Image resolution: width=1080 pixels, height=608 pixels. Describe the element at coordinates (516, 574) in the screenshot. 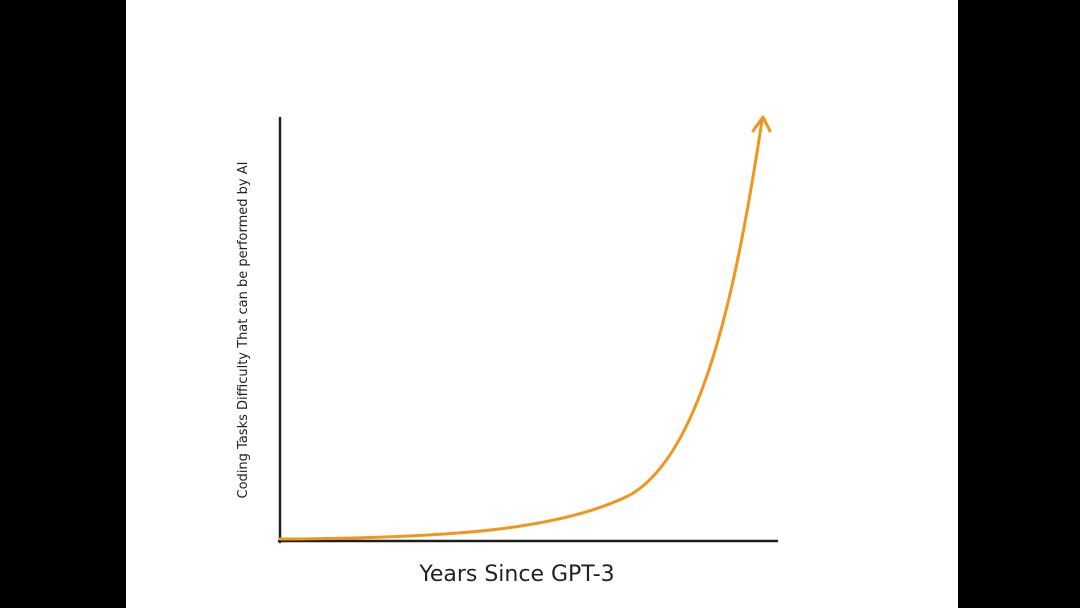

I see `x-axis-label: Years Since GPT-3` at that location.